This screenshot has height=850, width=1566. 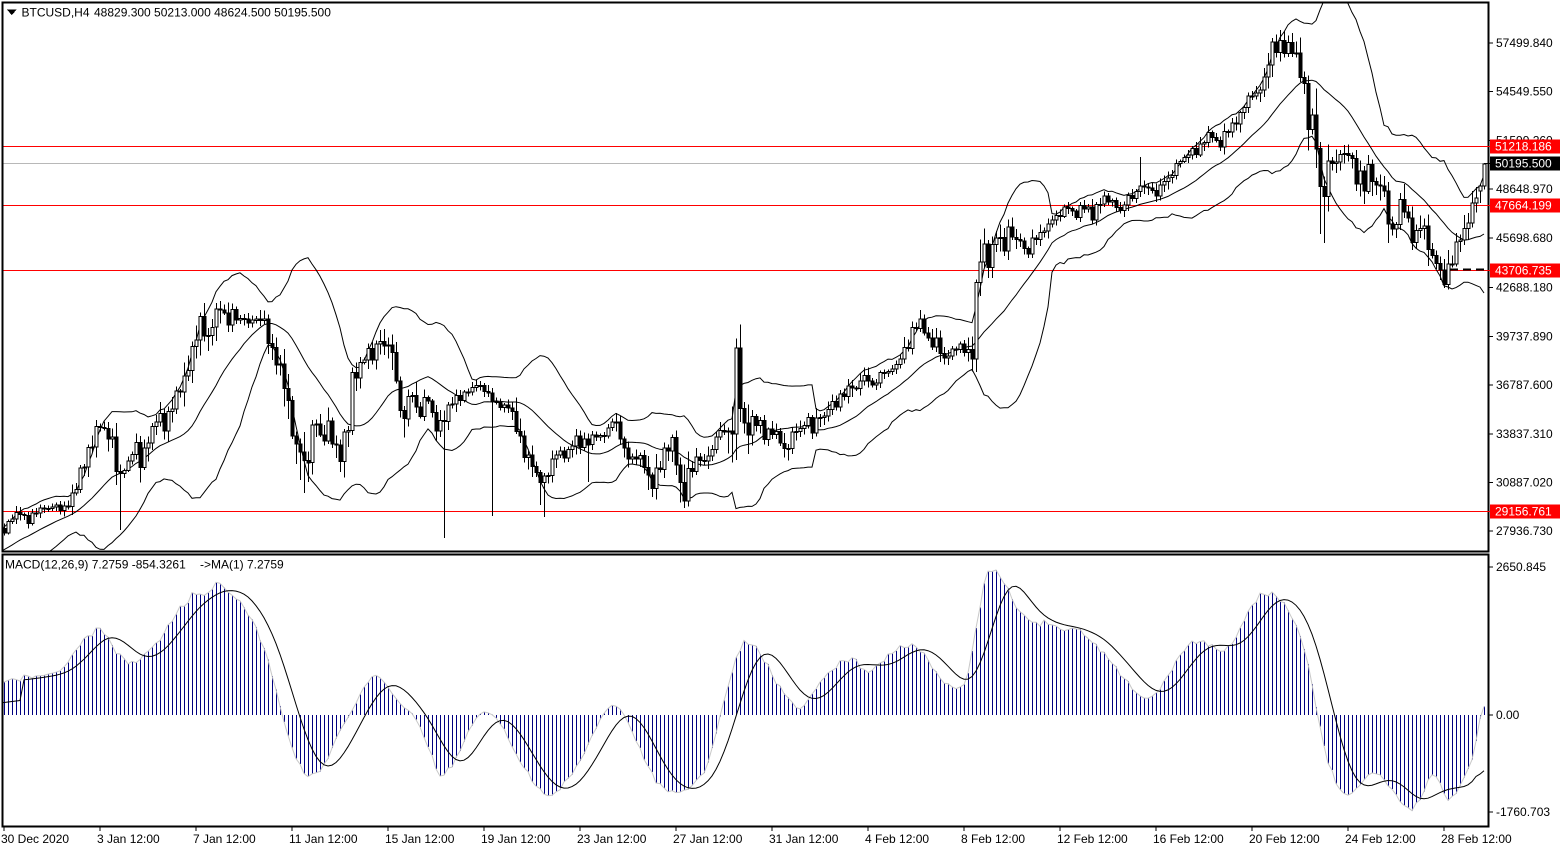 I want to click on svg-text: 42688.180, so click(x=1524, y=288).